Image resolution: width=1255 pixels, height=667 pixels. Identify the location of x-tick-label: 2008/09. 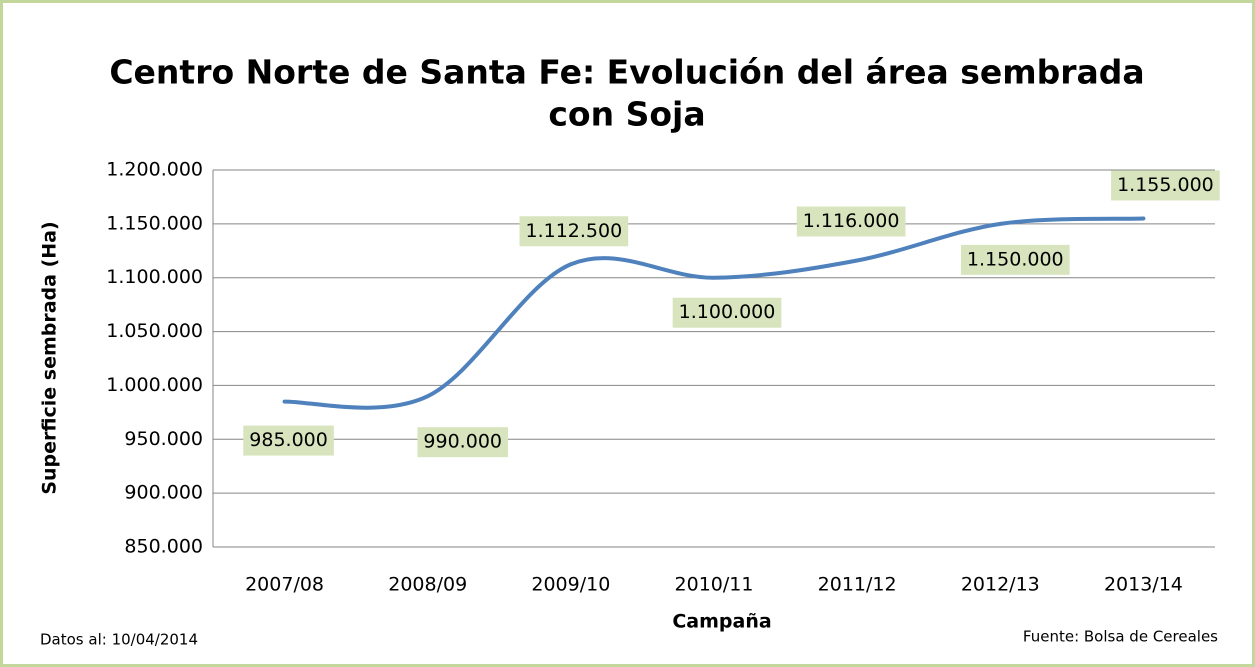
(427, 585).